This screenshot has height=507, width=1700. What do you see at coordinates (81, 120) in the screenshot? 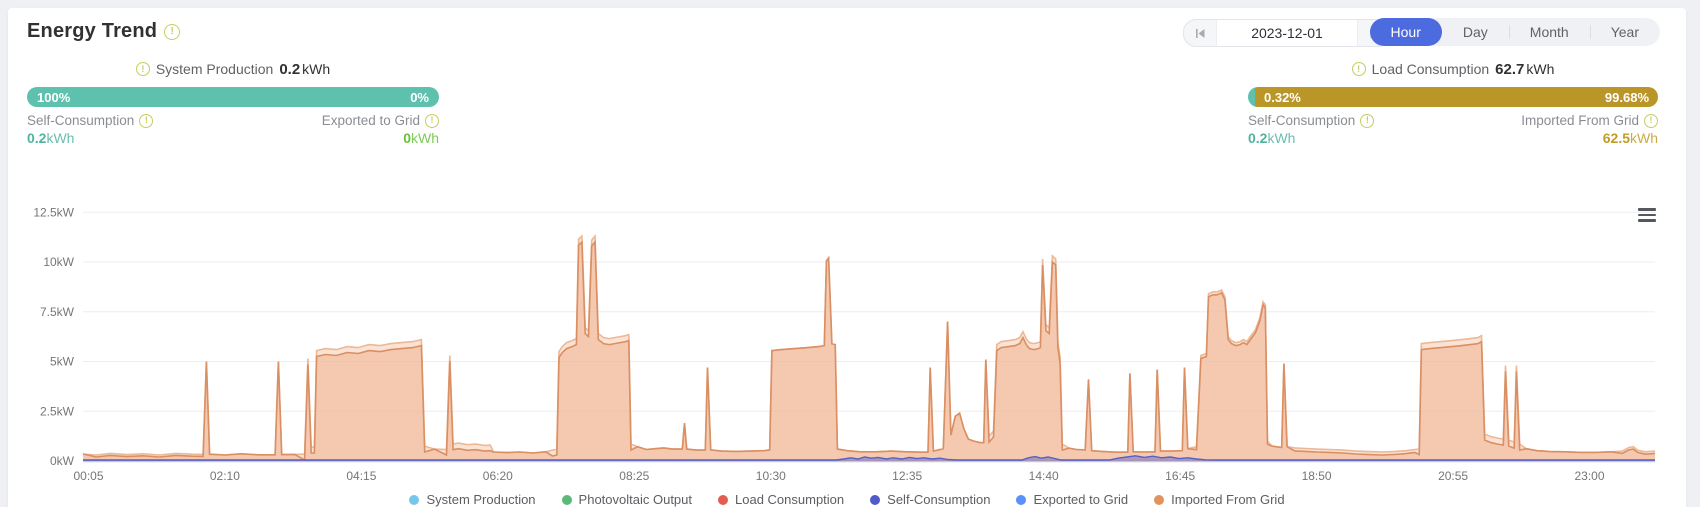
I see `self-consumption-label: Self-Consumption` at bounding box center [81, 120].